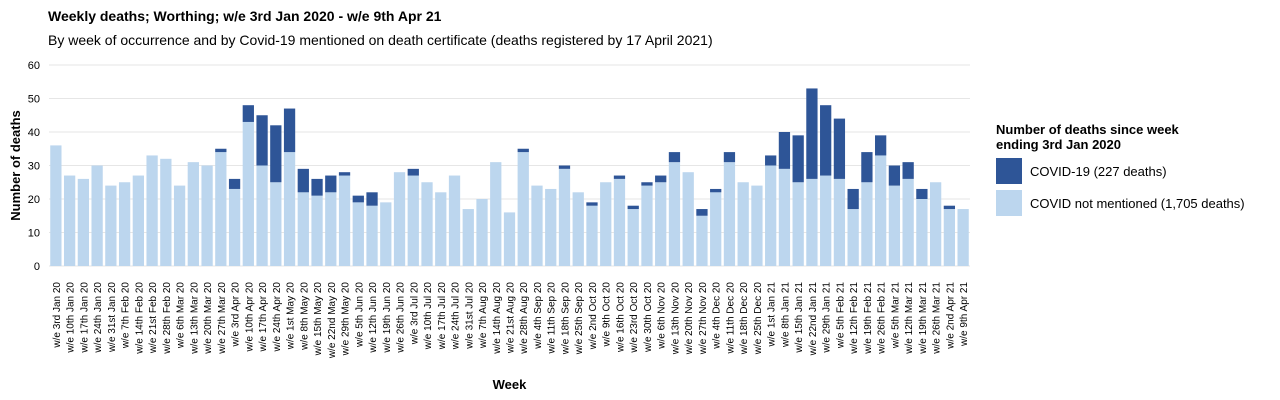 The image size is (1280, 400). I want to click on x-tick-label: w/e 20th Mar 20, so click(208, 318).